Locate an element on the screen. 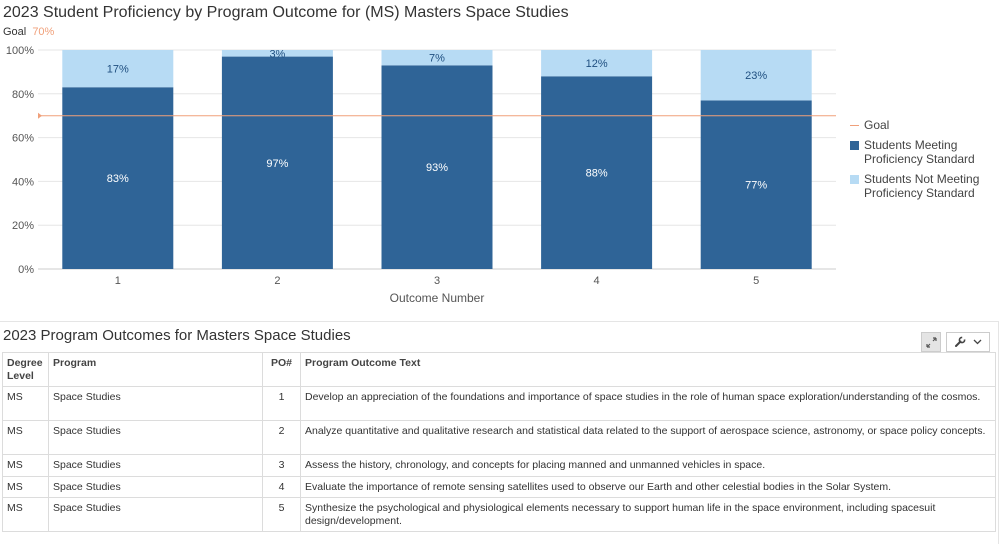 This screenshot has height=545, width=1003. wrench-icon is located at coordinates (960, 341).